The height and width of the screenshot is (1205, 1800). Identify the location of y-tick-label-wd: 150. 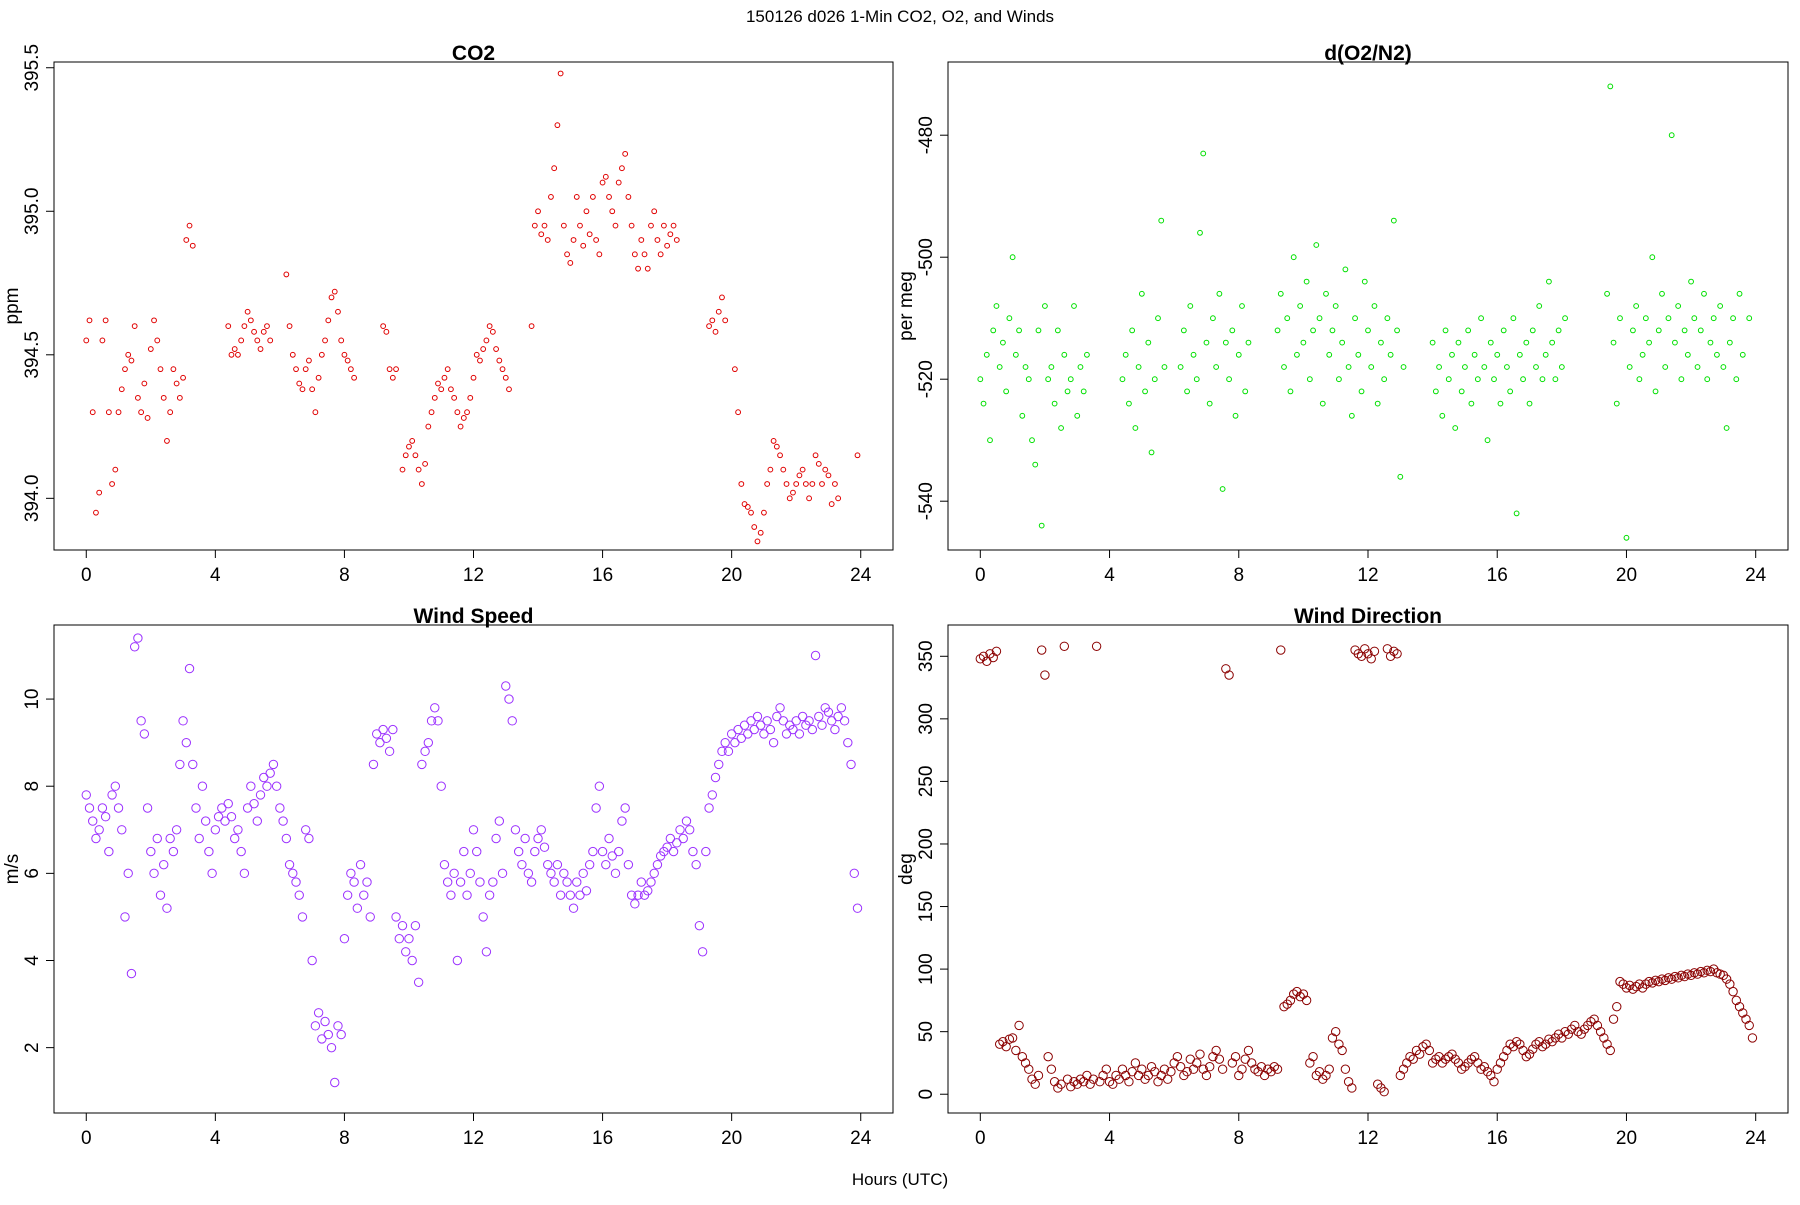
(926, 907).